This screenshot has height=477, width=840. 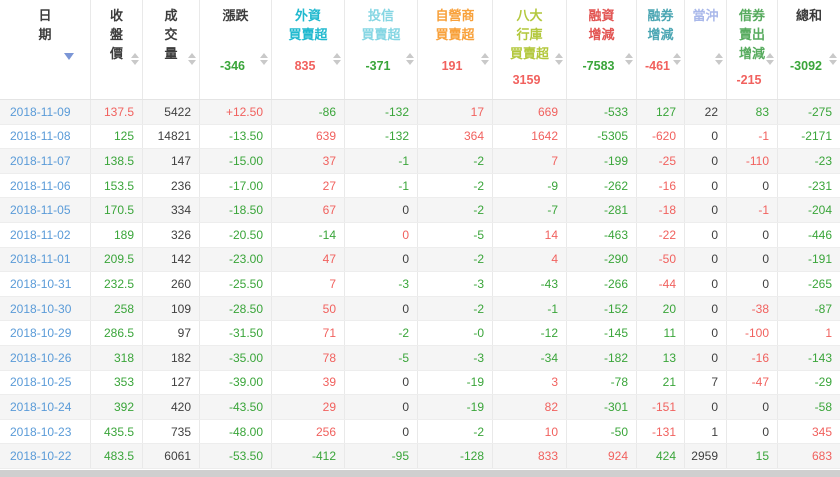 I want to click on cell-date: 2018-10-26, so click(x=45, y=357).